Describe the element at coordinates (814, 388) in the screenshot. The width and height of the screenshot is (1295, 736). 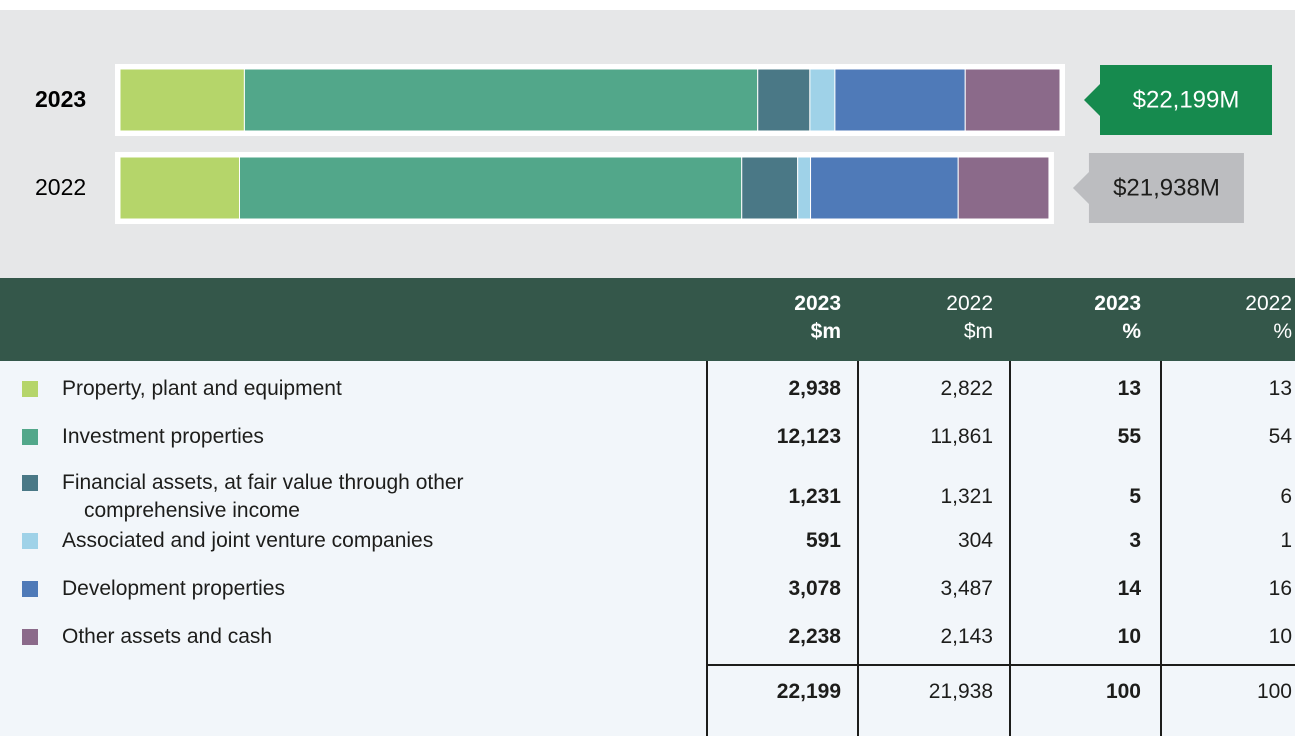
I see `table-cell: 2,938` at that location.